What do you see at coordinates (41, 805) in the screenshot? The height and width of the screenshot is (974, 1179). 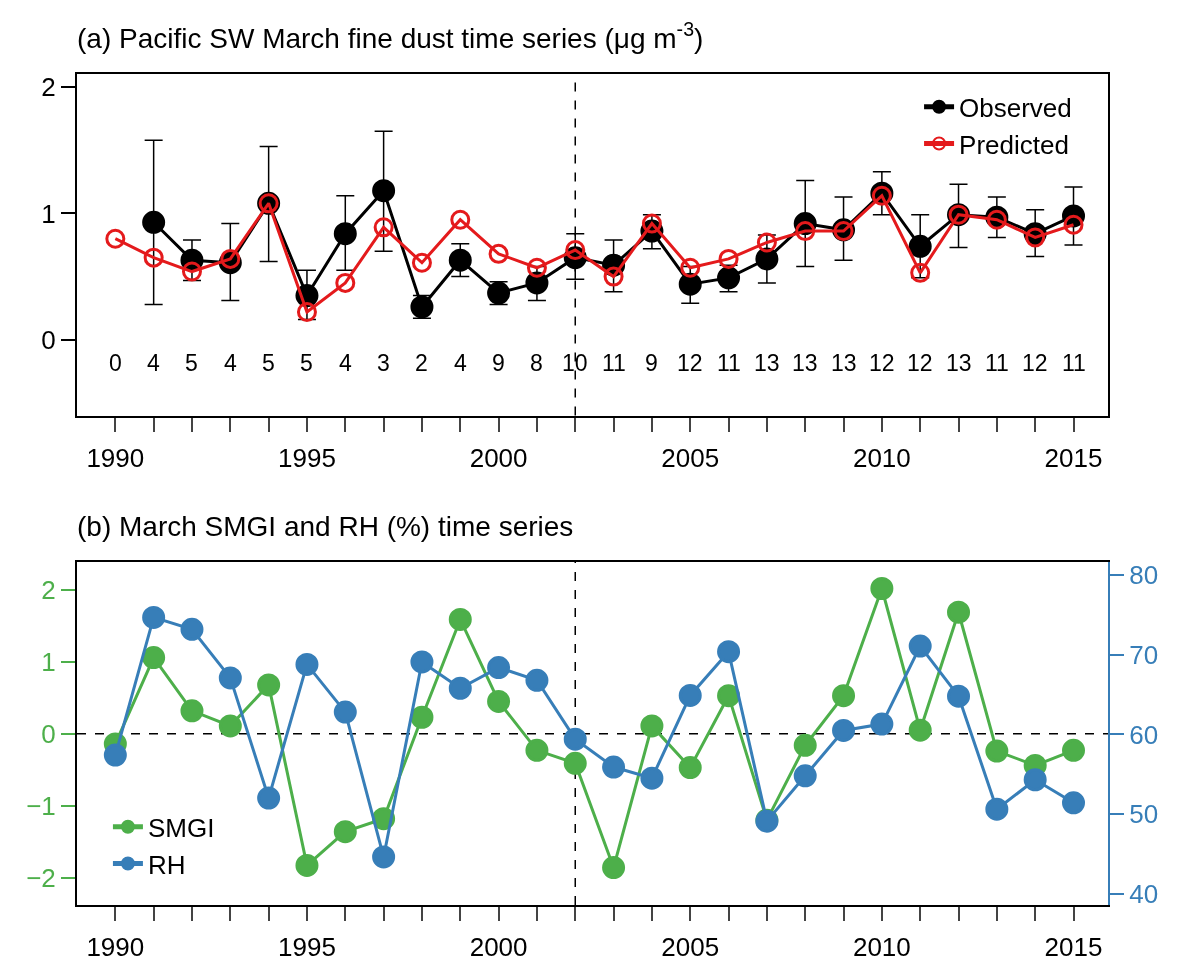 I see `y-tick-label: −1` at bounding box center [41, 805].